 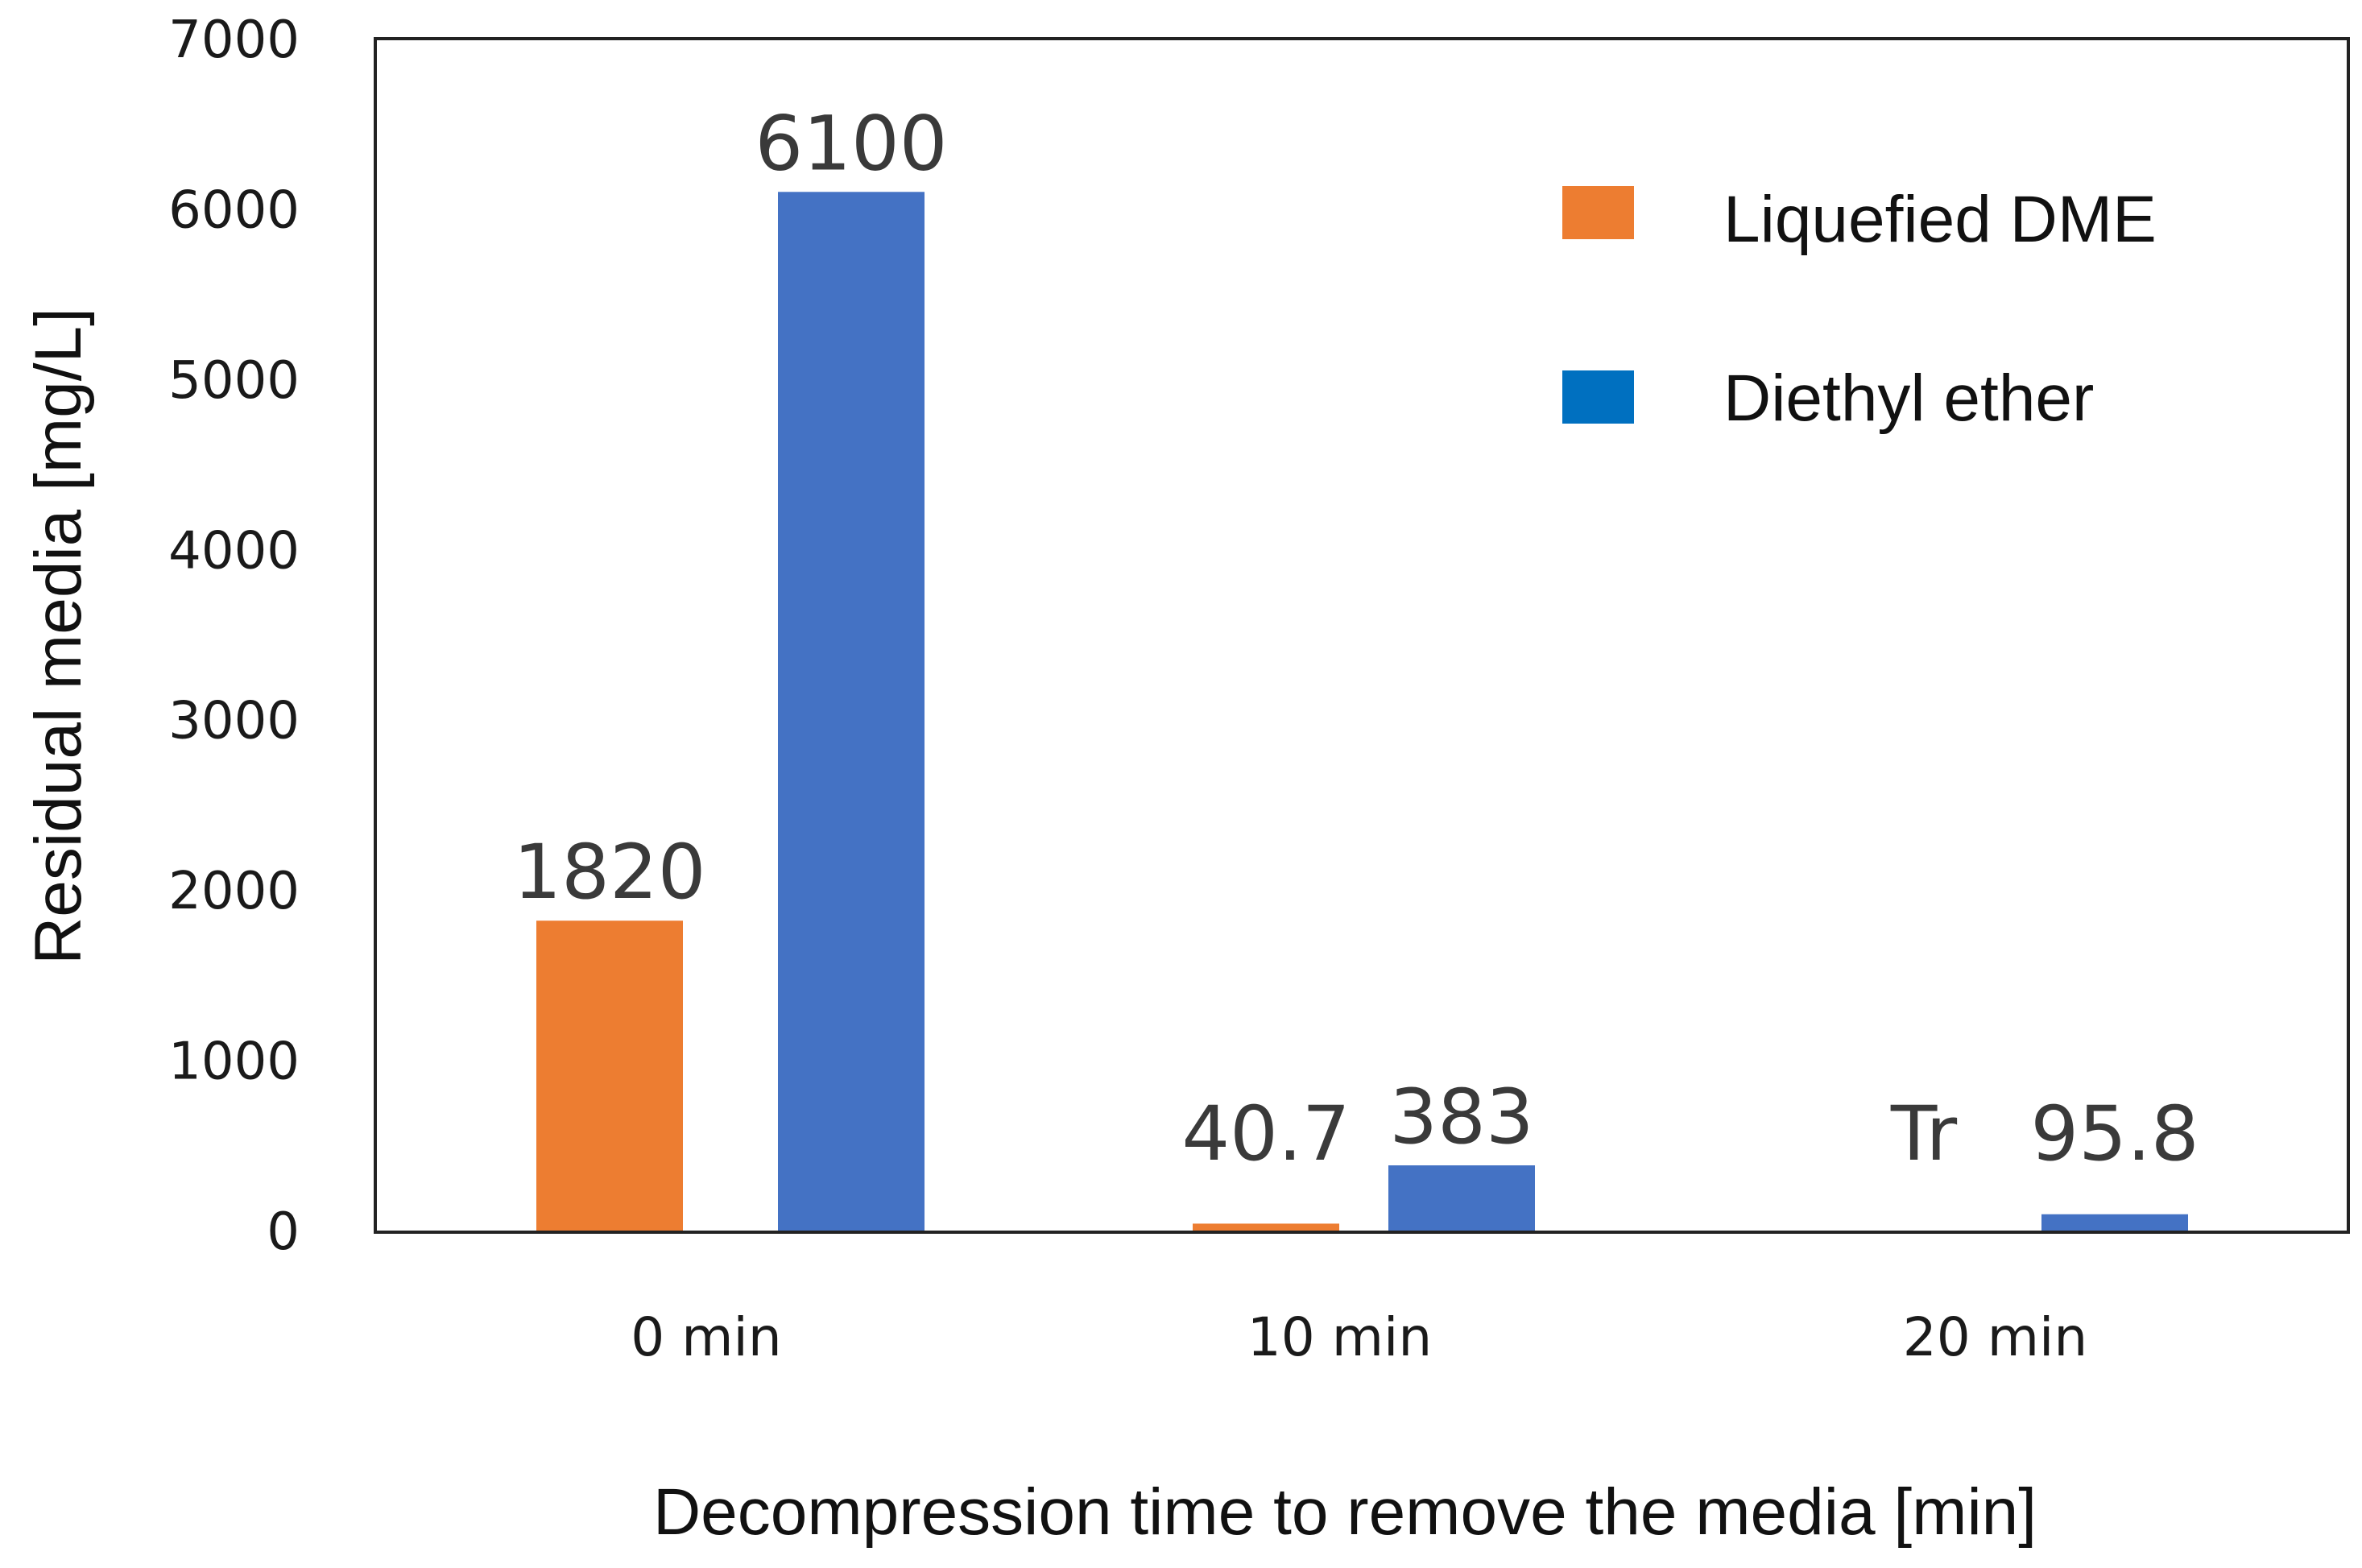 I want to click on bar-liquefied-dme-0-min, so click(x=610, y=1076).